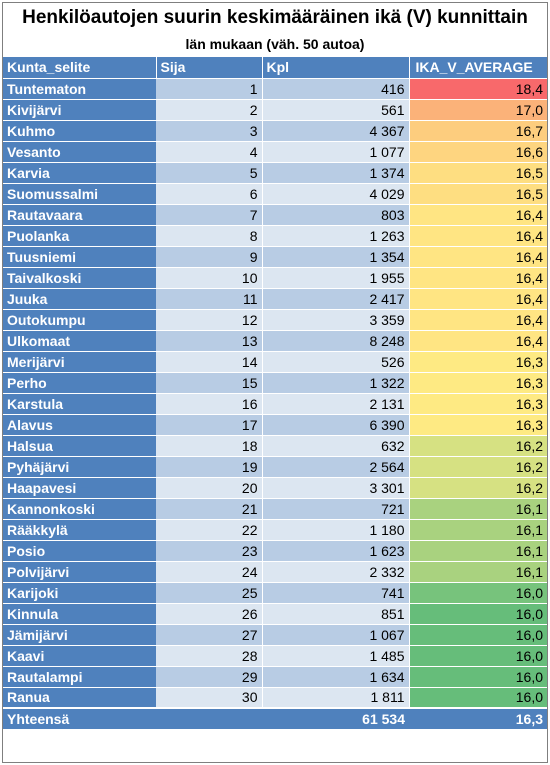  What do you see at coordinates (336, 635) in the screenshot?
I see `count-cell: 1 067` at bounding box center [336, 635].